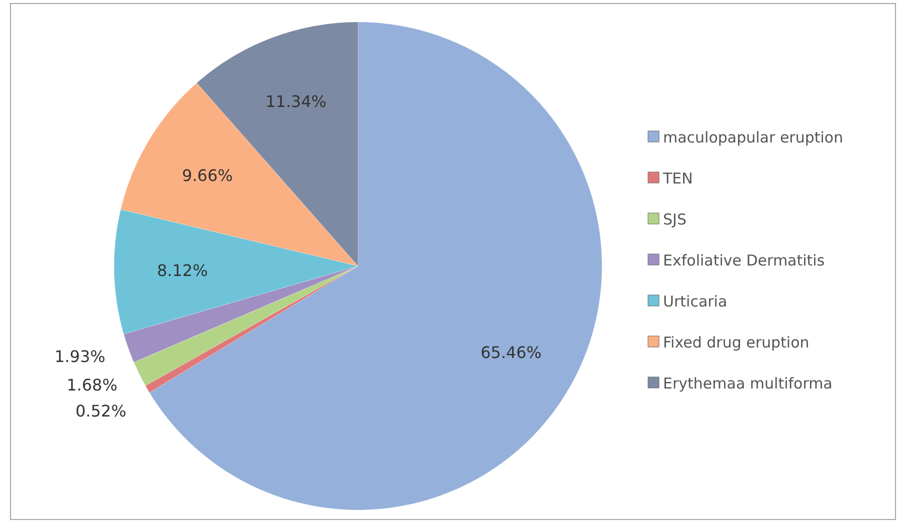 This screenshot has width=903, height=523. Describe the element at coordinates (753, 137) in the screenshot. I see `legend-label: maculopapular eruption` at that location.